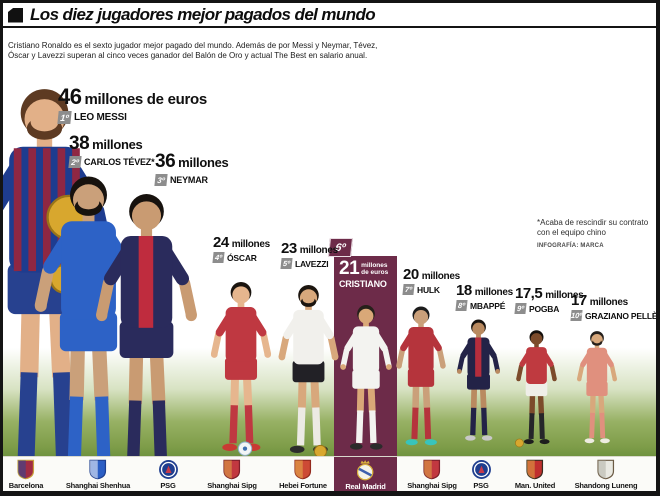 This screenshot has width=660, height=496. What do you see at coordinates (520, 308) in the screenshot?
I see `rank-badge: 9º` at bounding box center [520, 308].